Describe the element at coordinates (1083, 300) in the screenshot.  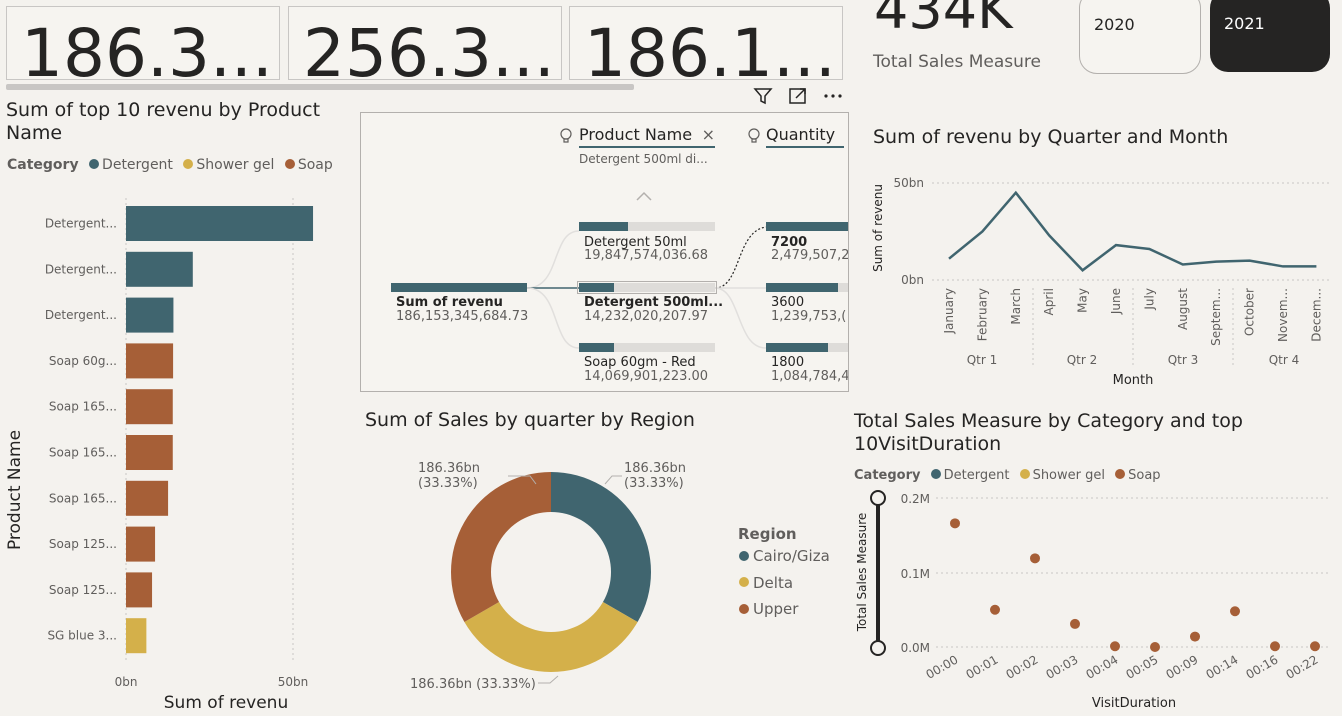
I see `month-label: May` at that location.